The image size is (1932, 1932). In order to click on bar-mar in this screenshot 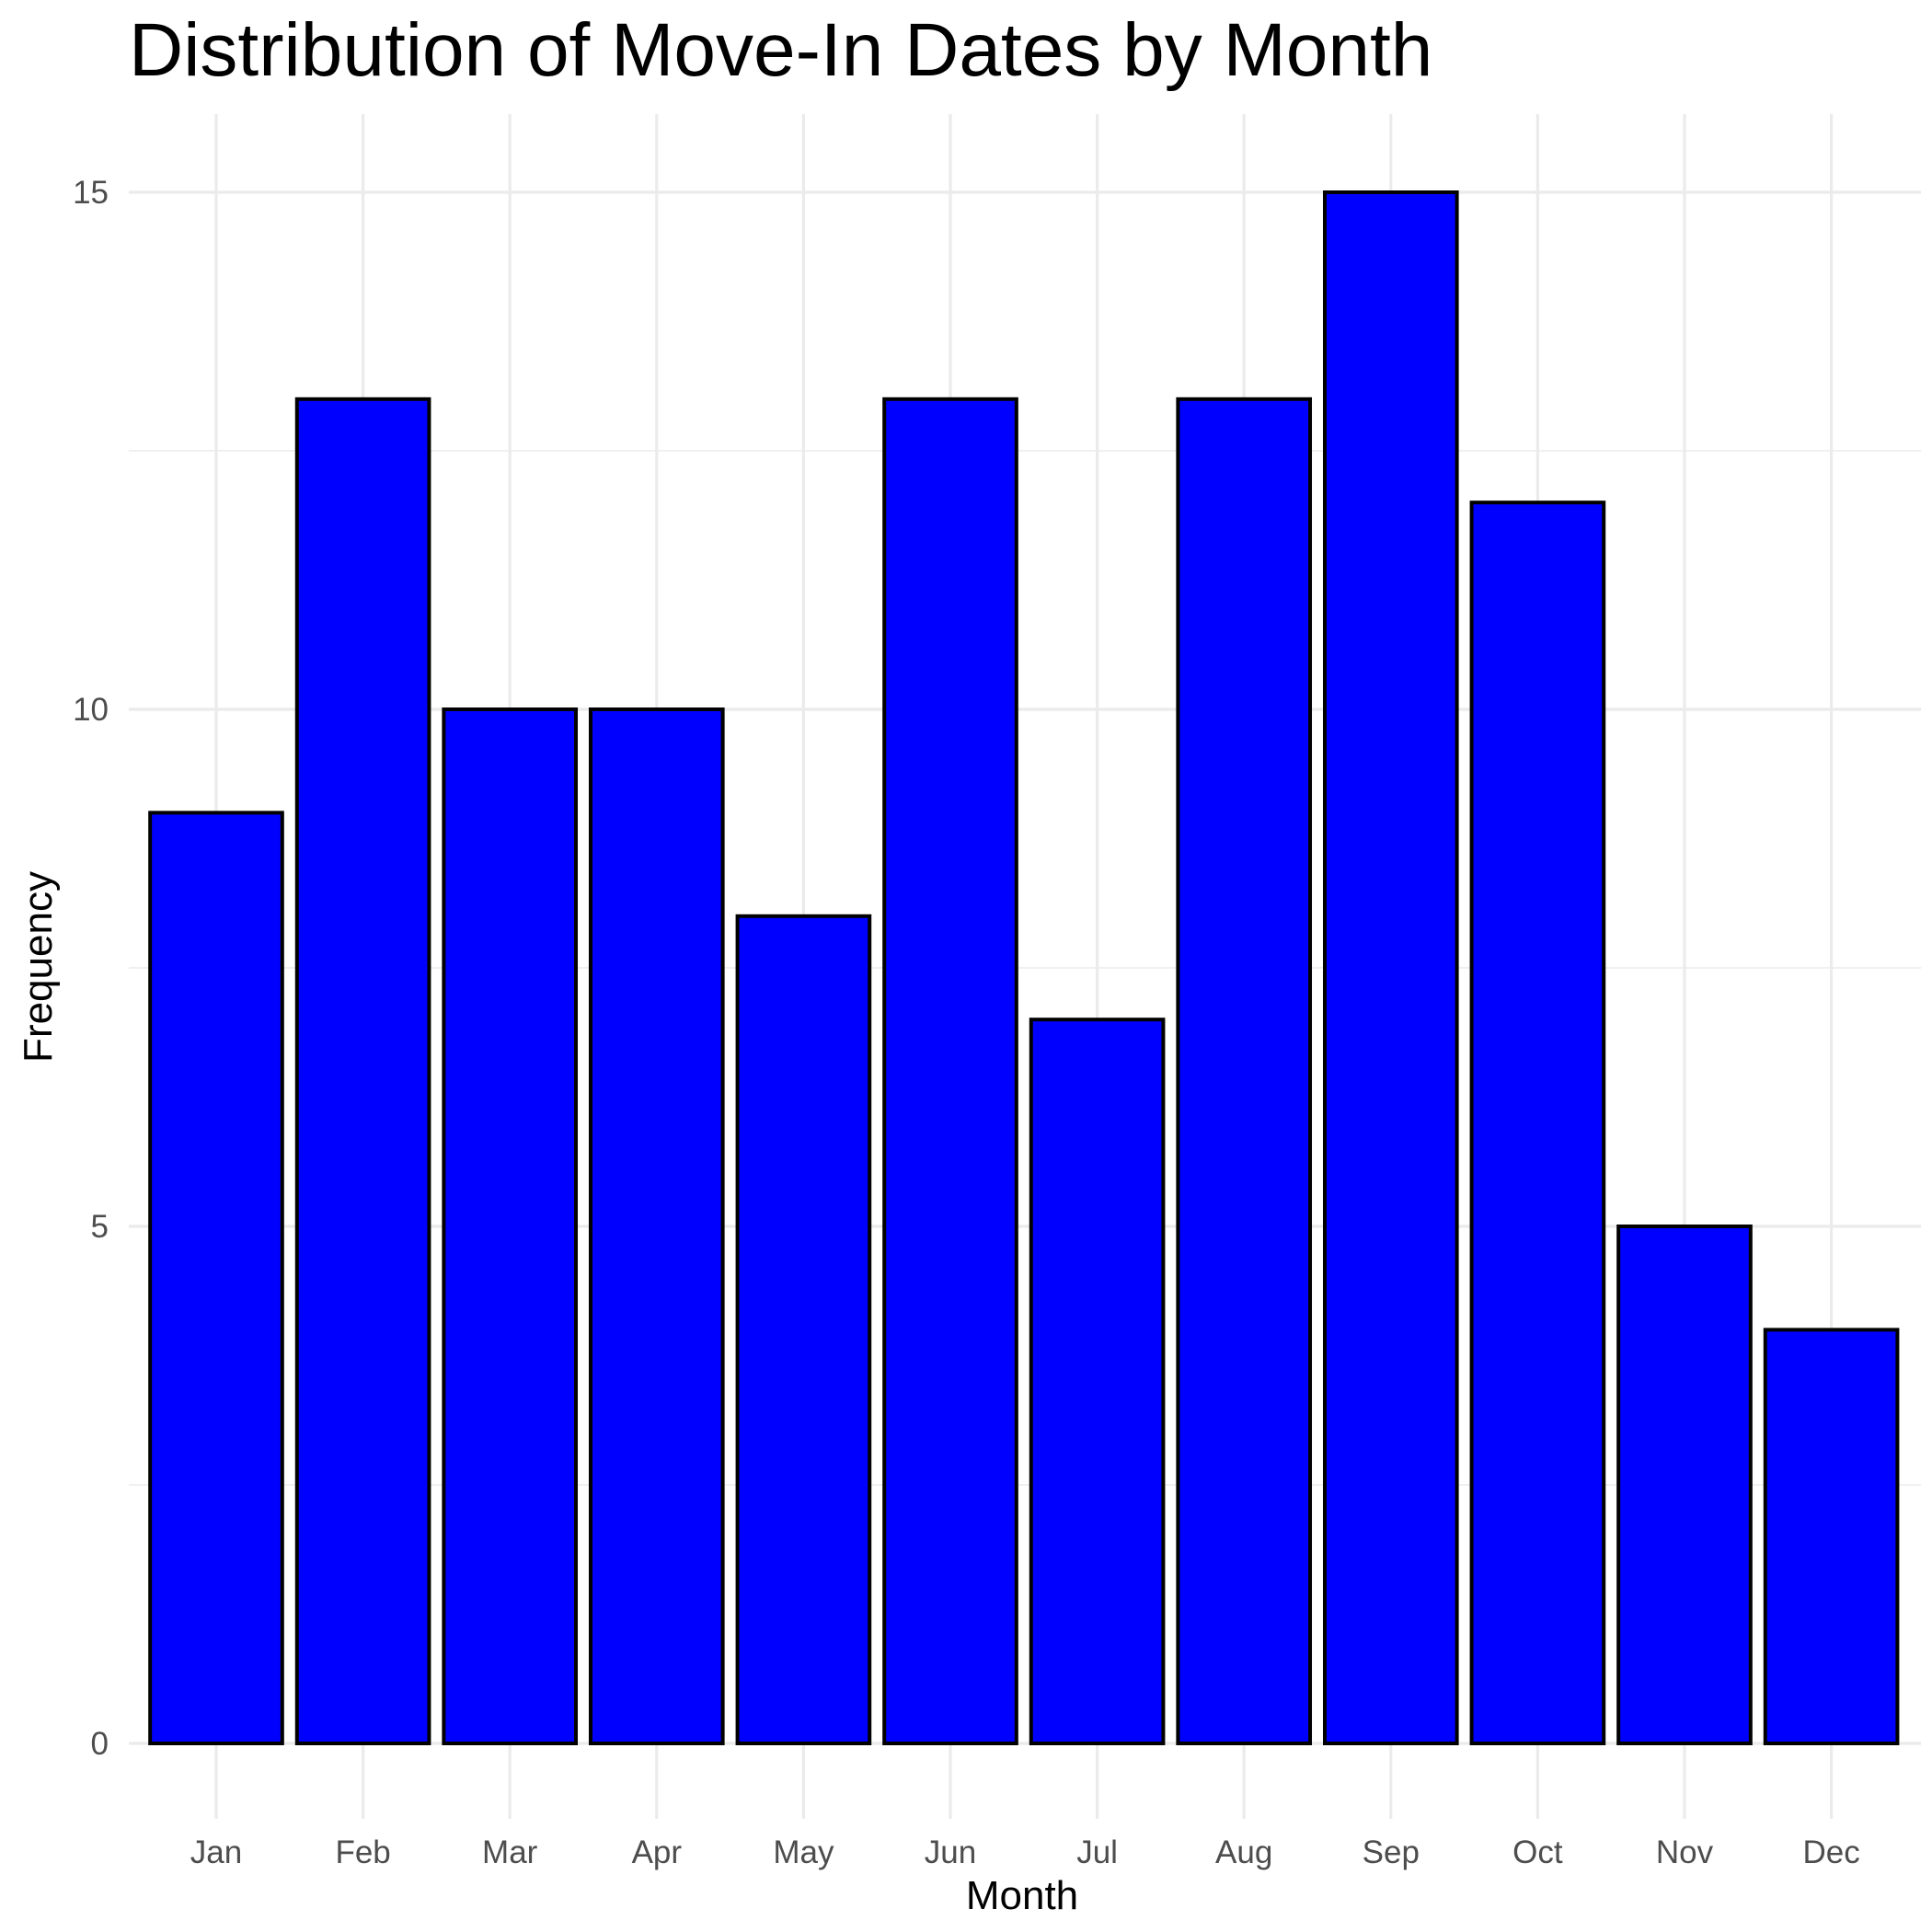, I will do `click(510, 1226)`.